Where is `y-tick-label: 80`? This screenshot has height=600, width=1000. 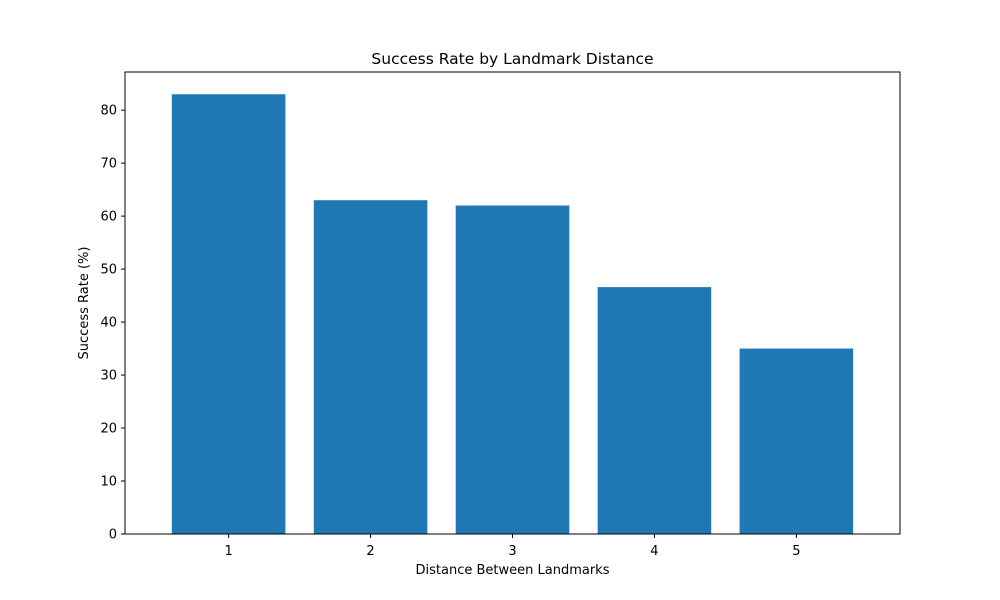 y-tick-label: 80 is located at coordinates (108, 111).